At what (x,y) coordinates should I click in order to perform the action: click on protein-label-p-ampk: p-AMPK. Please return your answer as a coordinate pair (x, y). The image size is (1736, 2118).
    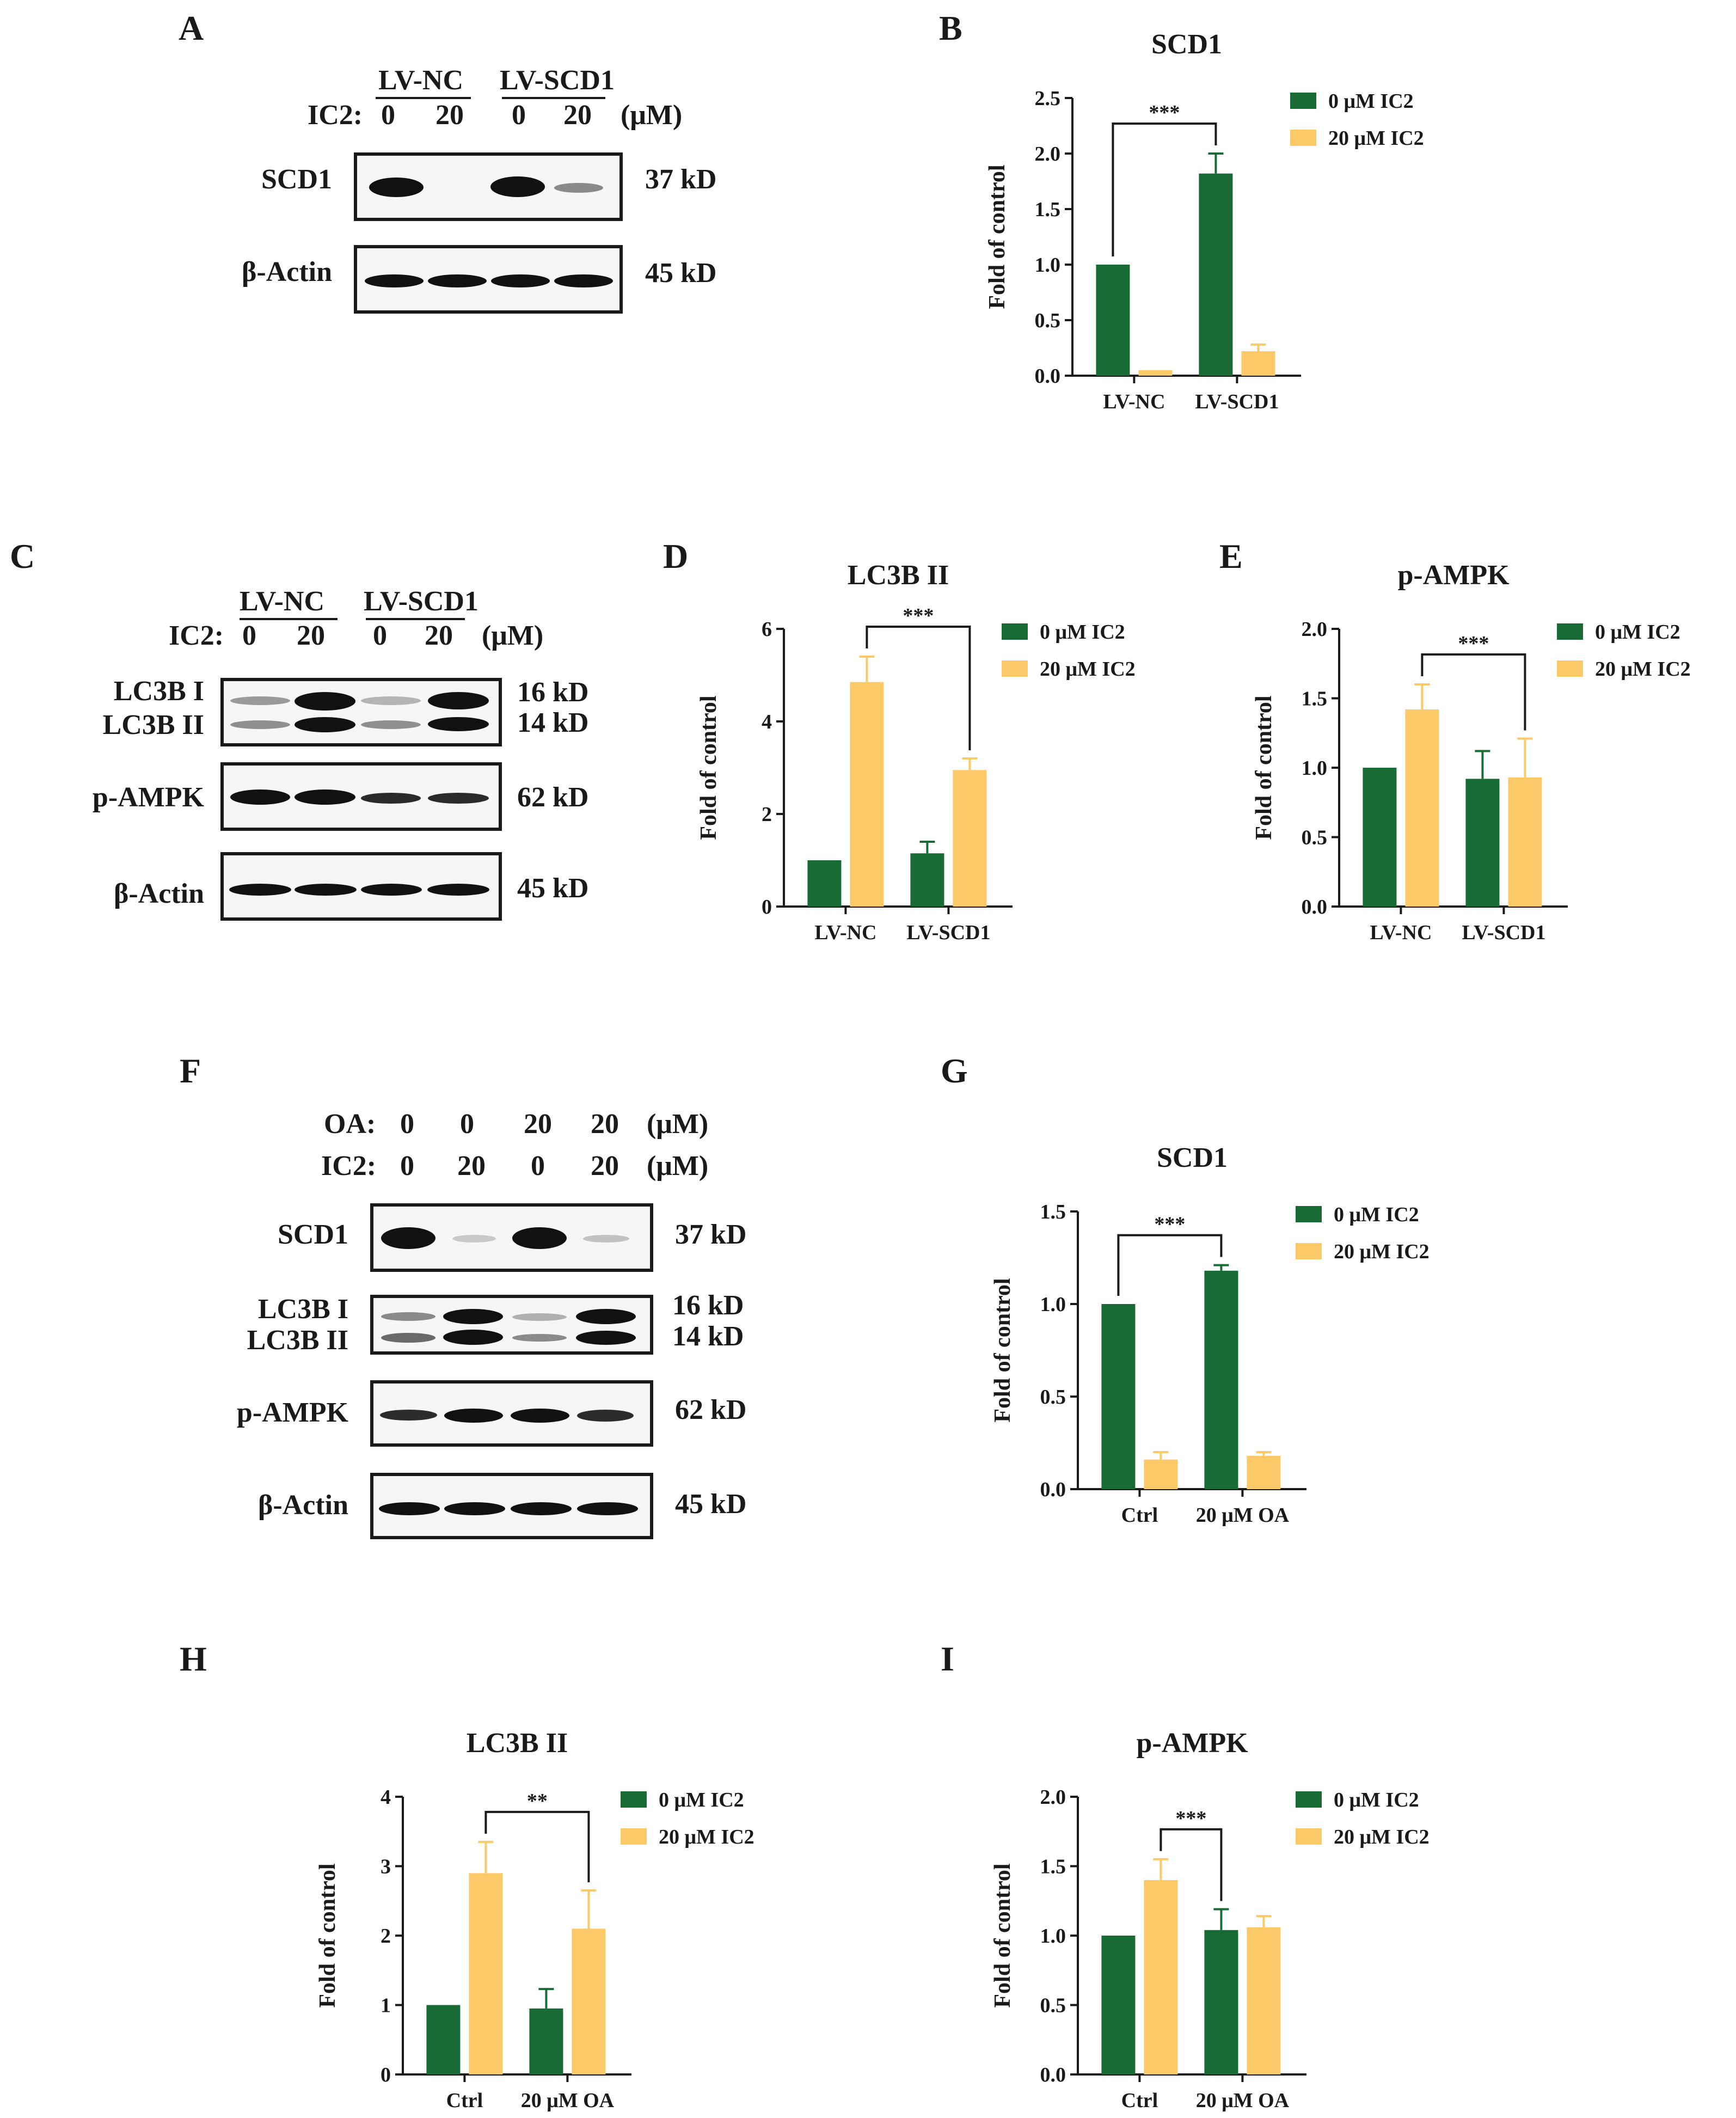
    Looking at the image, I should click on (148, 797).